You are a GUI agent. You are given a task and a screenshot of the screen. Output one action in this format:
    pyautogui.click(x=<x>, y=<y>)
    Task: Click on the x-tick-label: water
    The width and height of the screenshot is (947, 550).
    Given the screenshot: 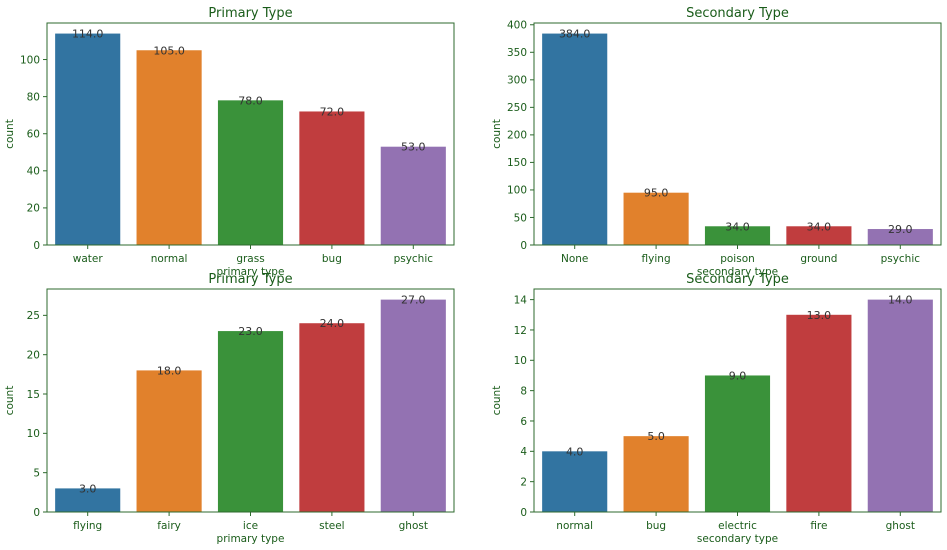 What is the action you would take?
    pyautogui.click(x=88, y=259)
    